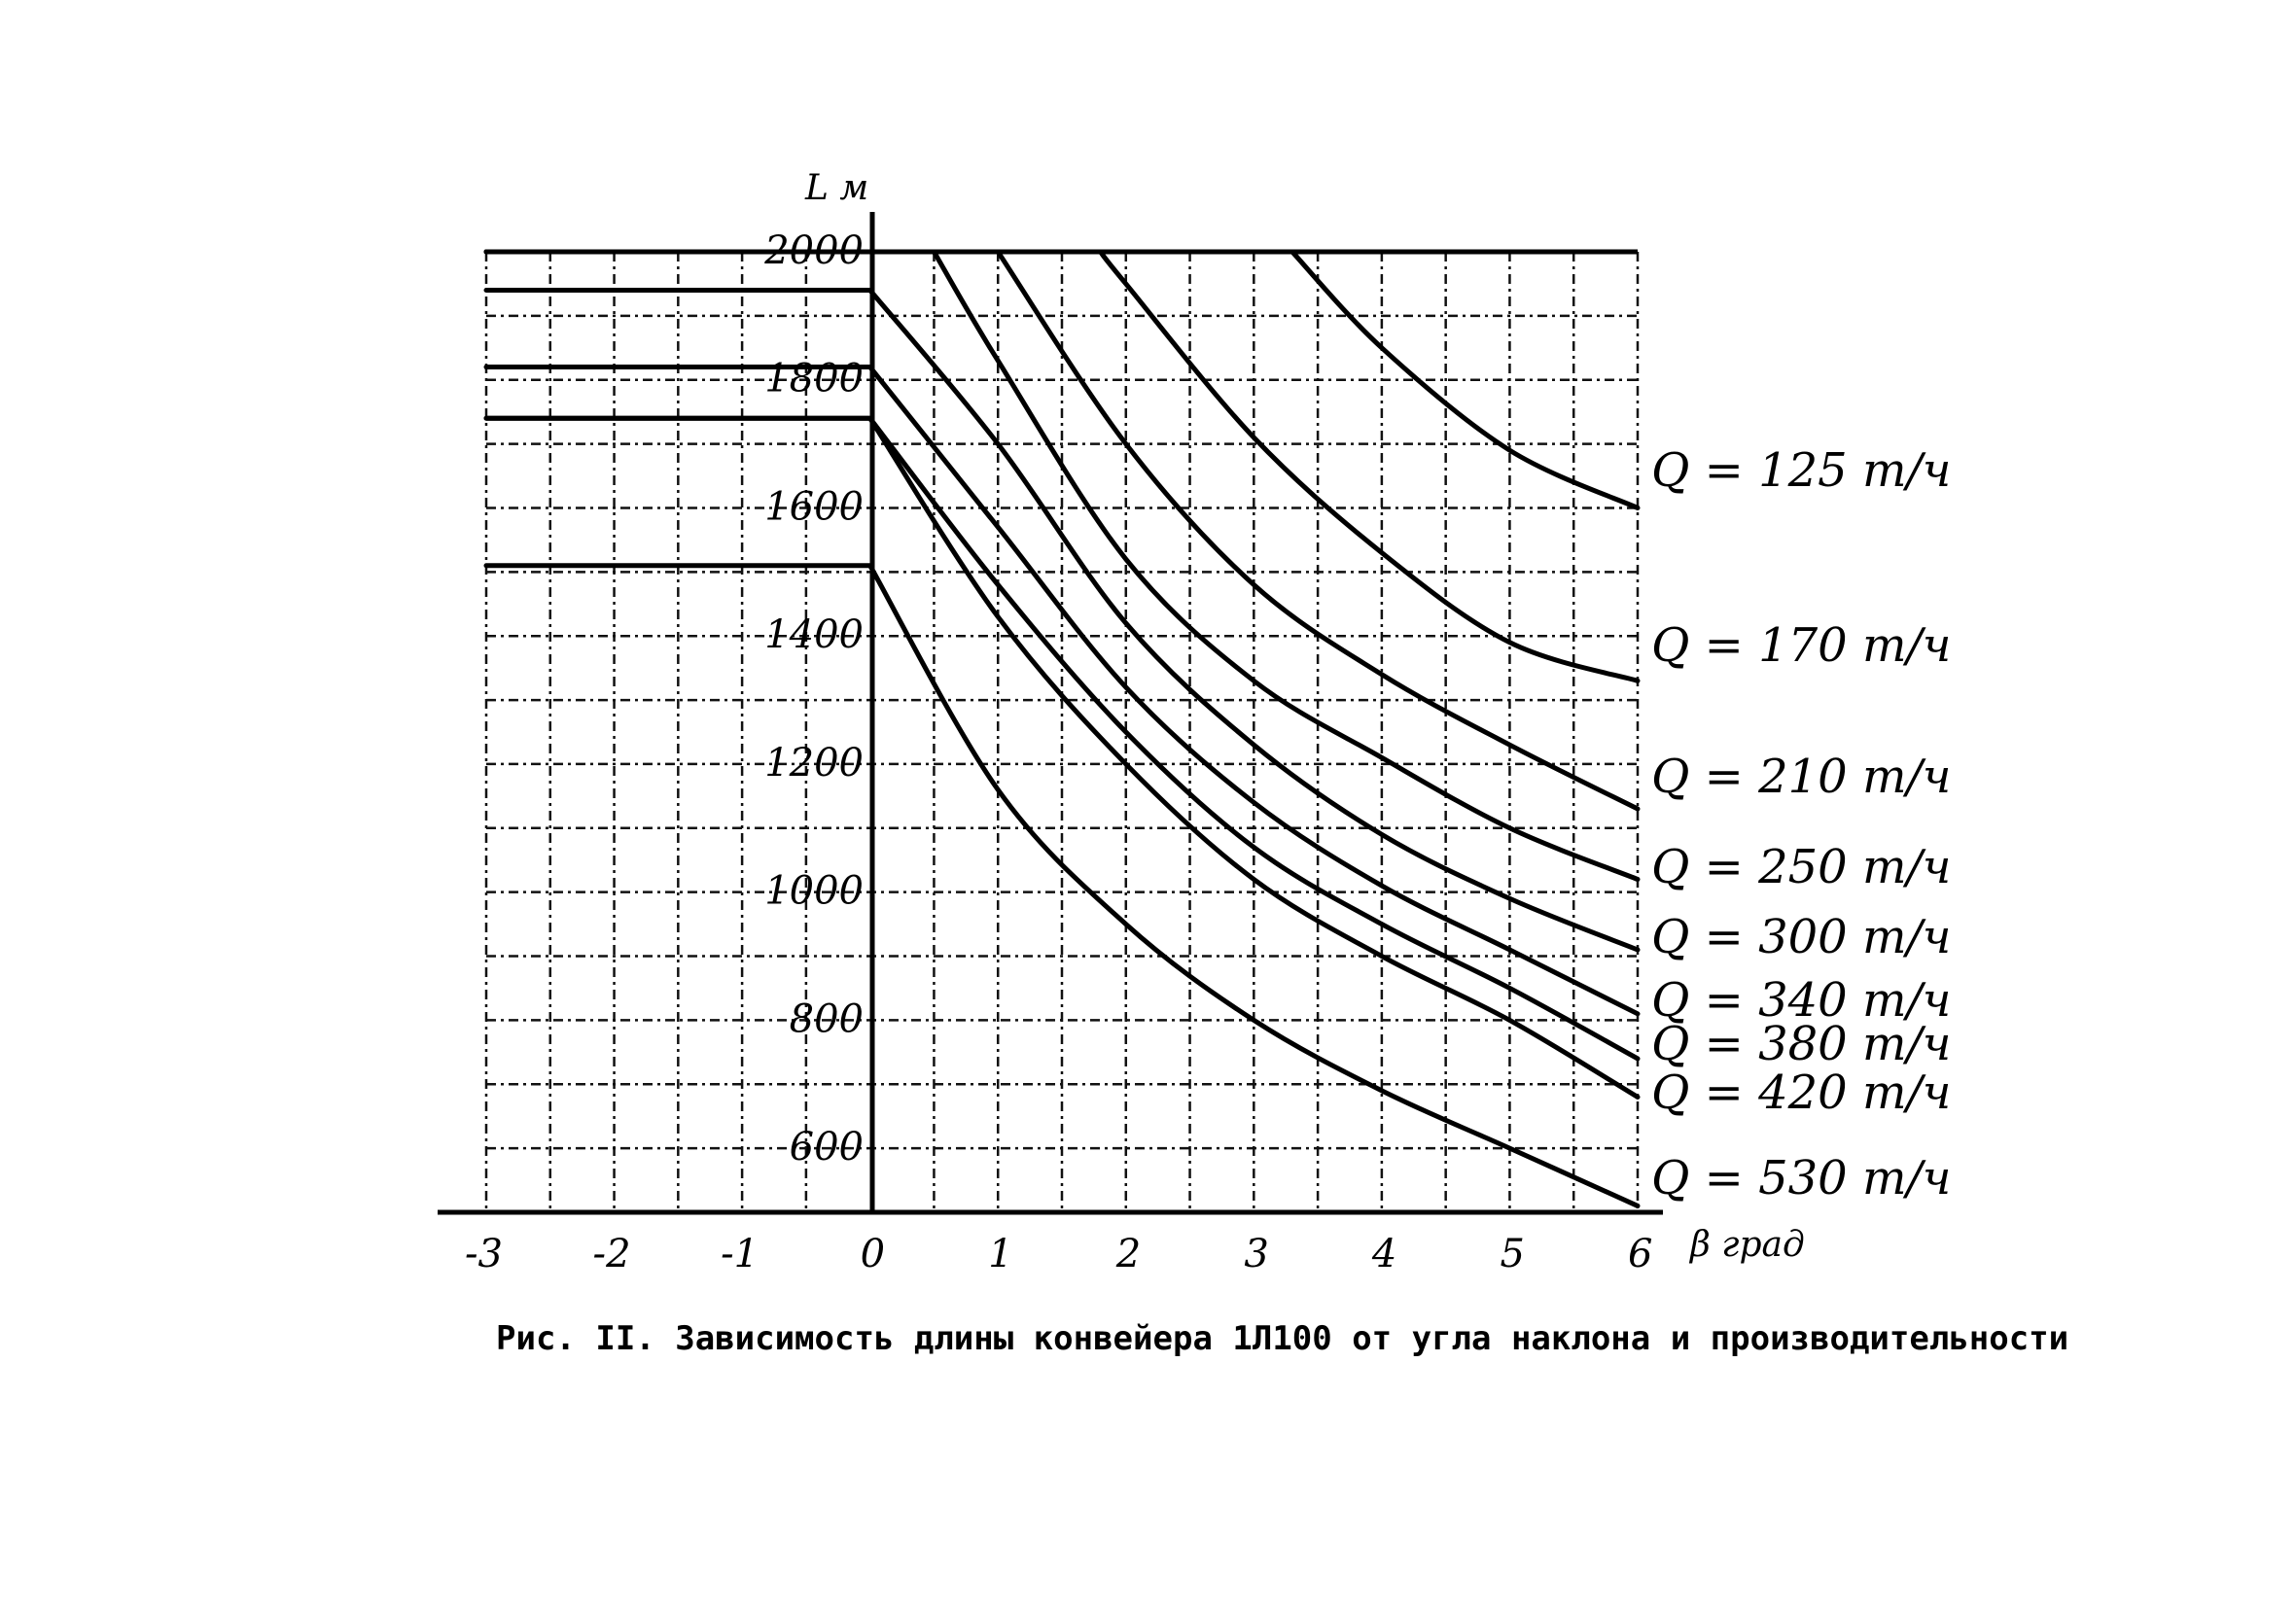 The height and width of the screenshot is (1607, 2296). What do you see at coordinates (1802, 470) in the screenshot?
I see `series-label-1: Q = 125 т/ч` at bounding box center [1802, 470].